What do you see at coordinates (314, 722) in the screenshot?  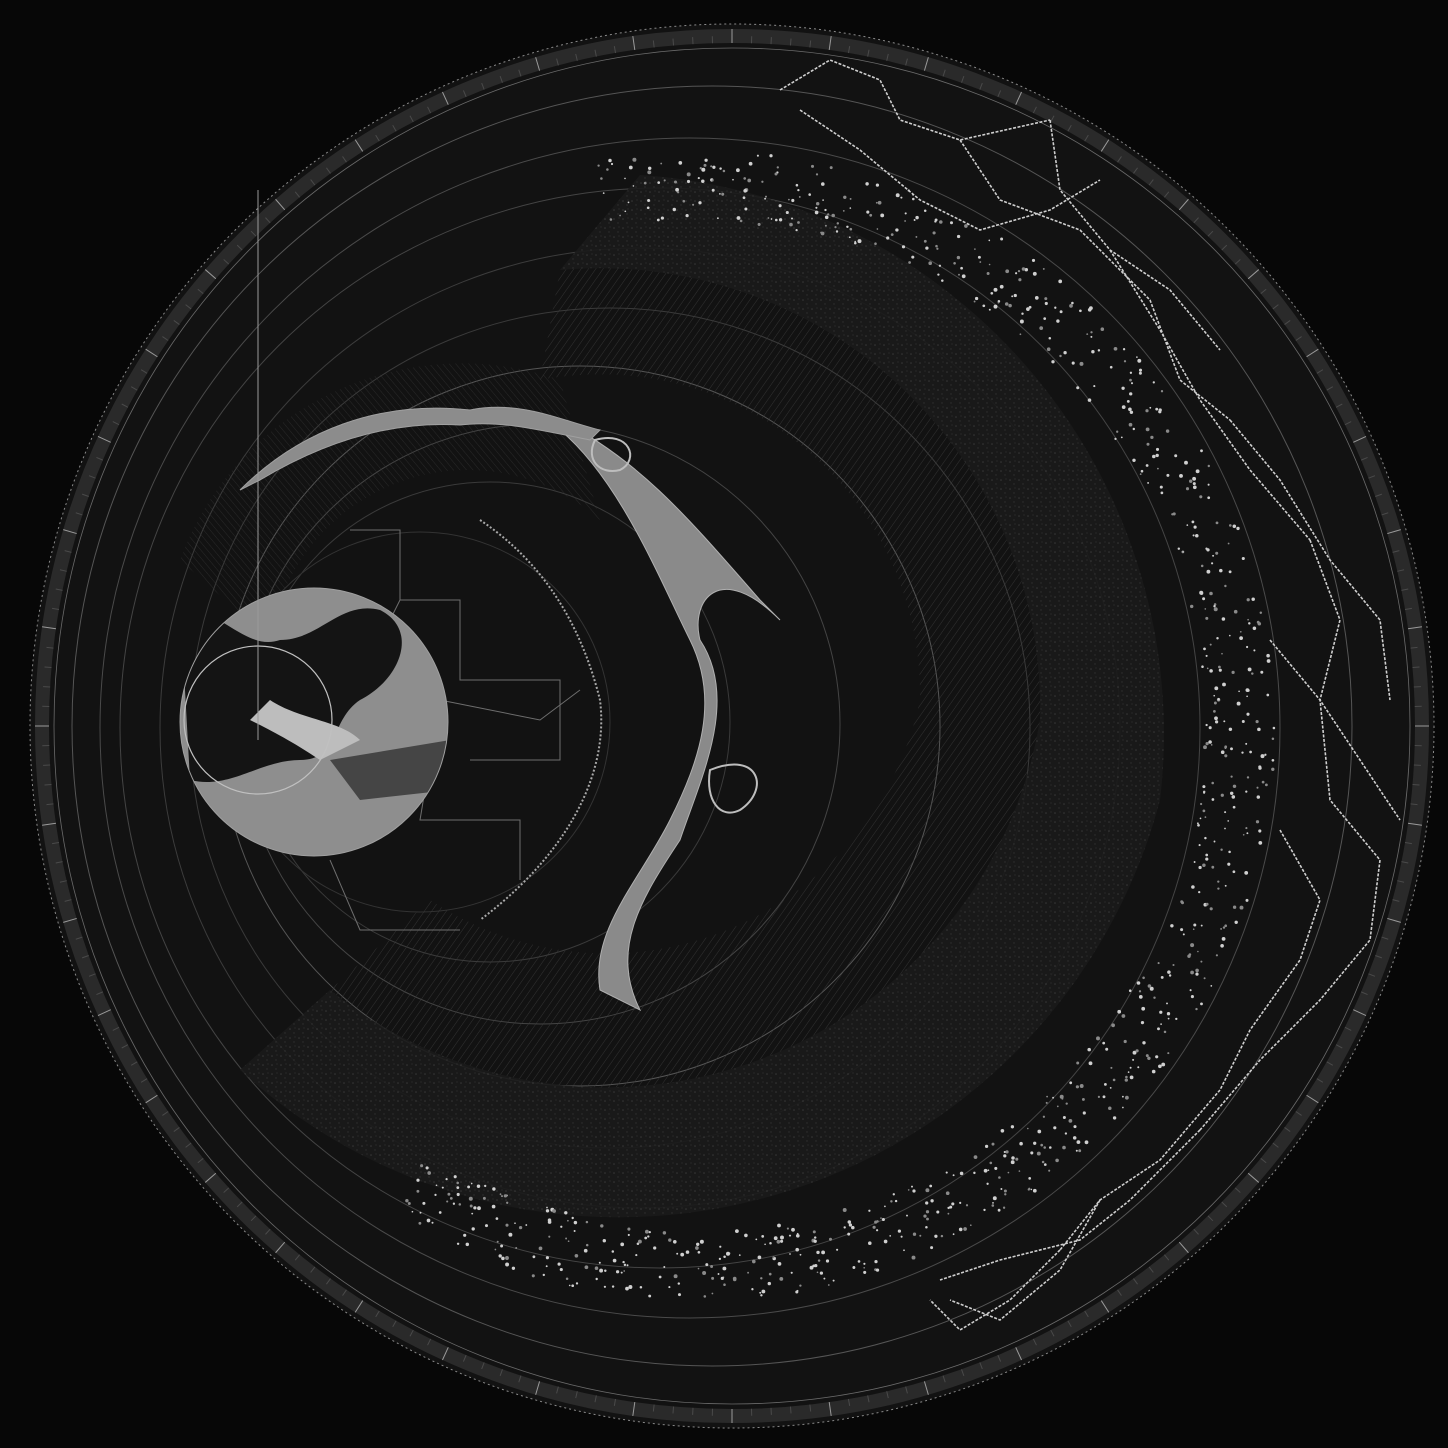 I see `core-water-body` at bounding box center [314, 722].